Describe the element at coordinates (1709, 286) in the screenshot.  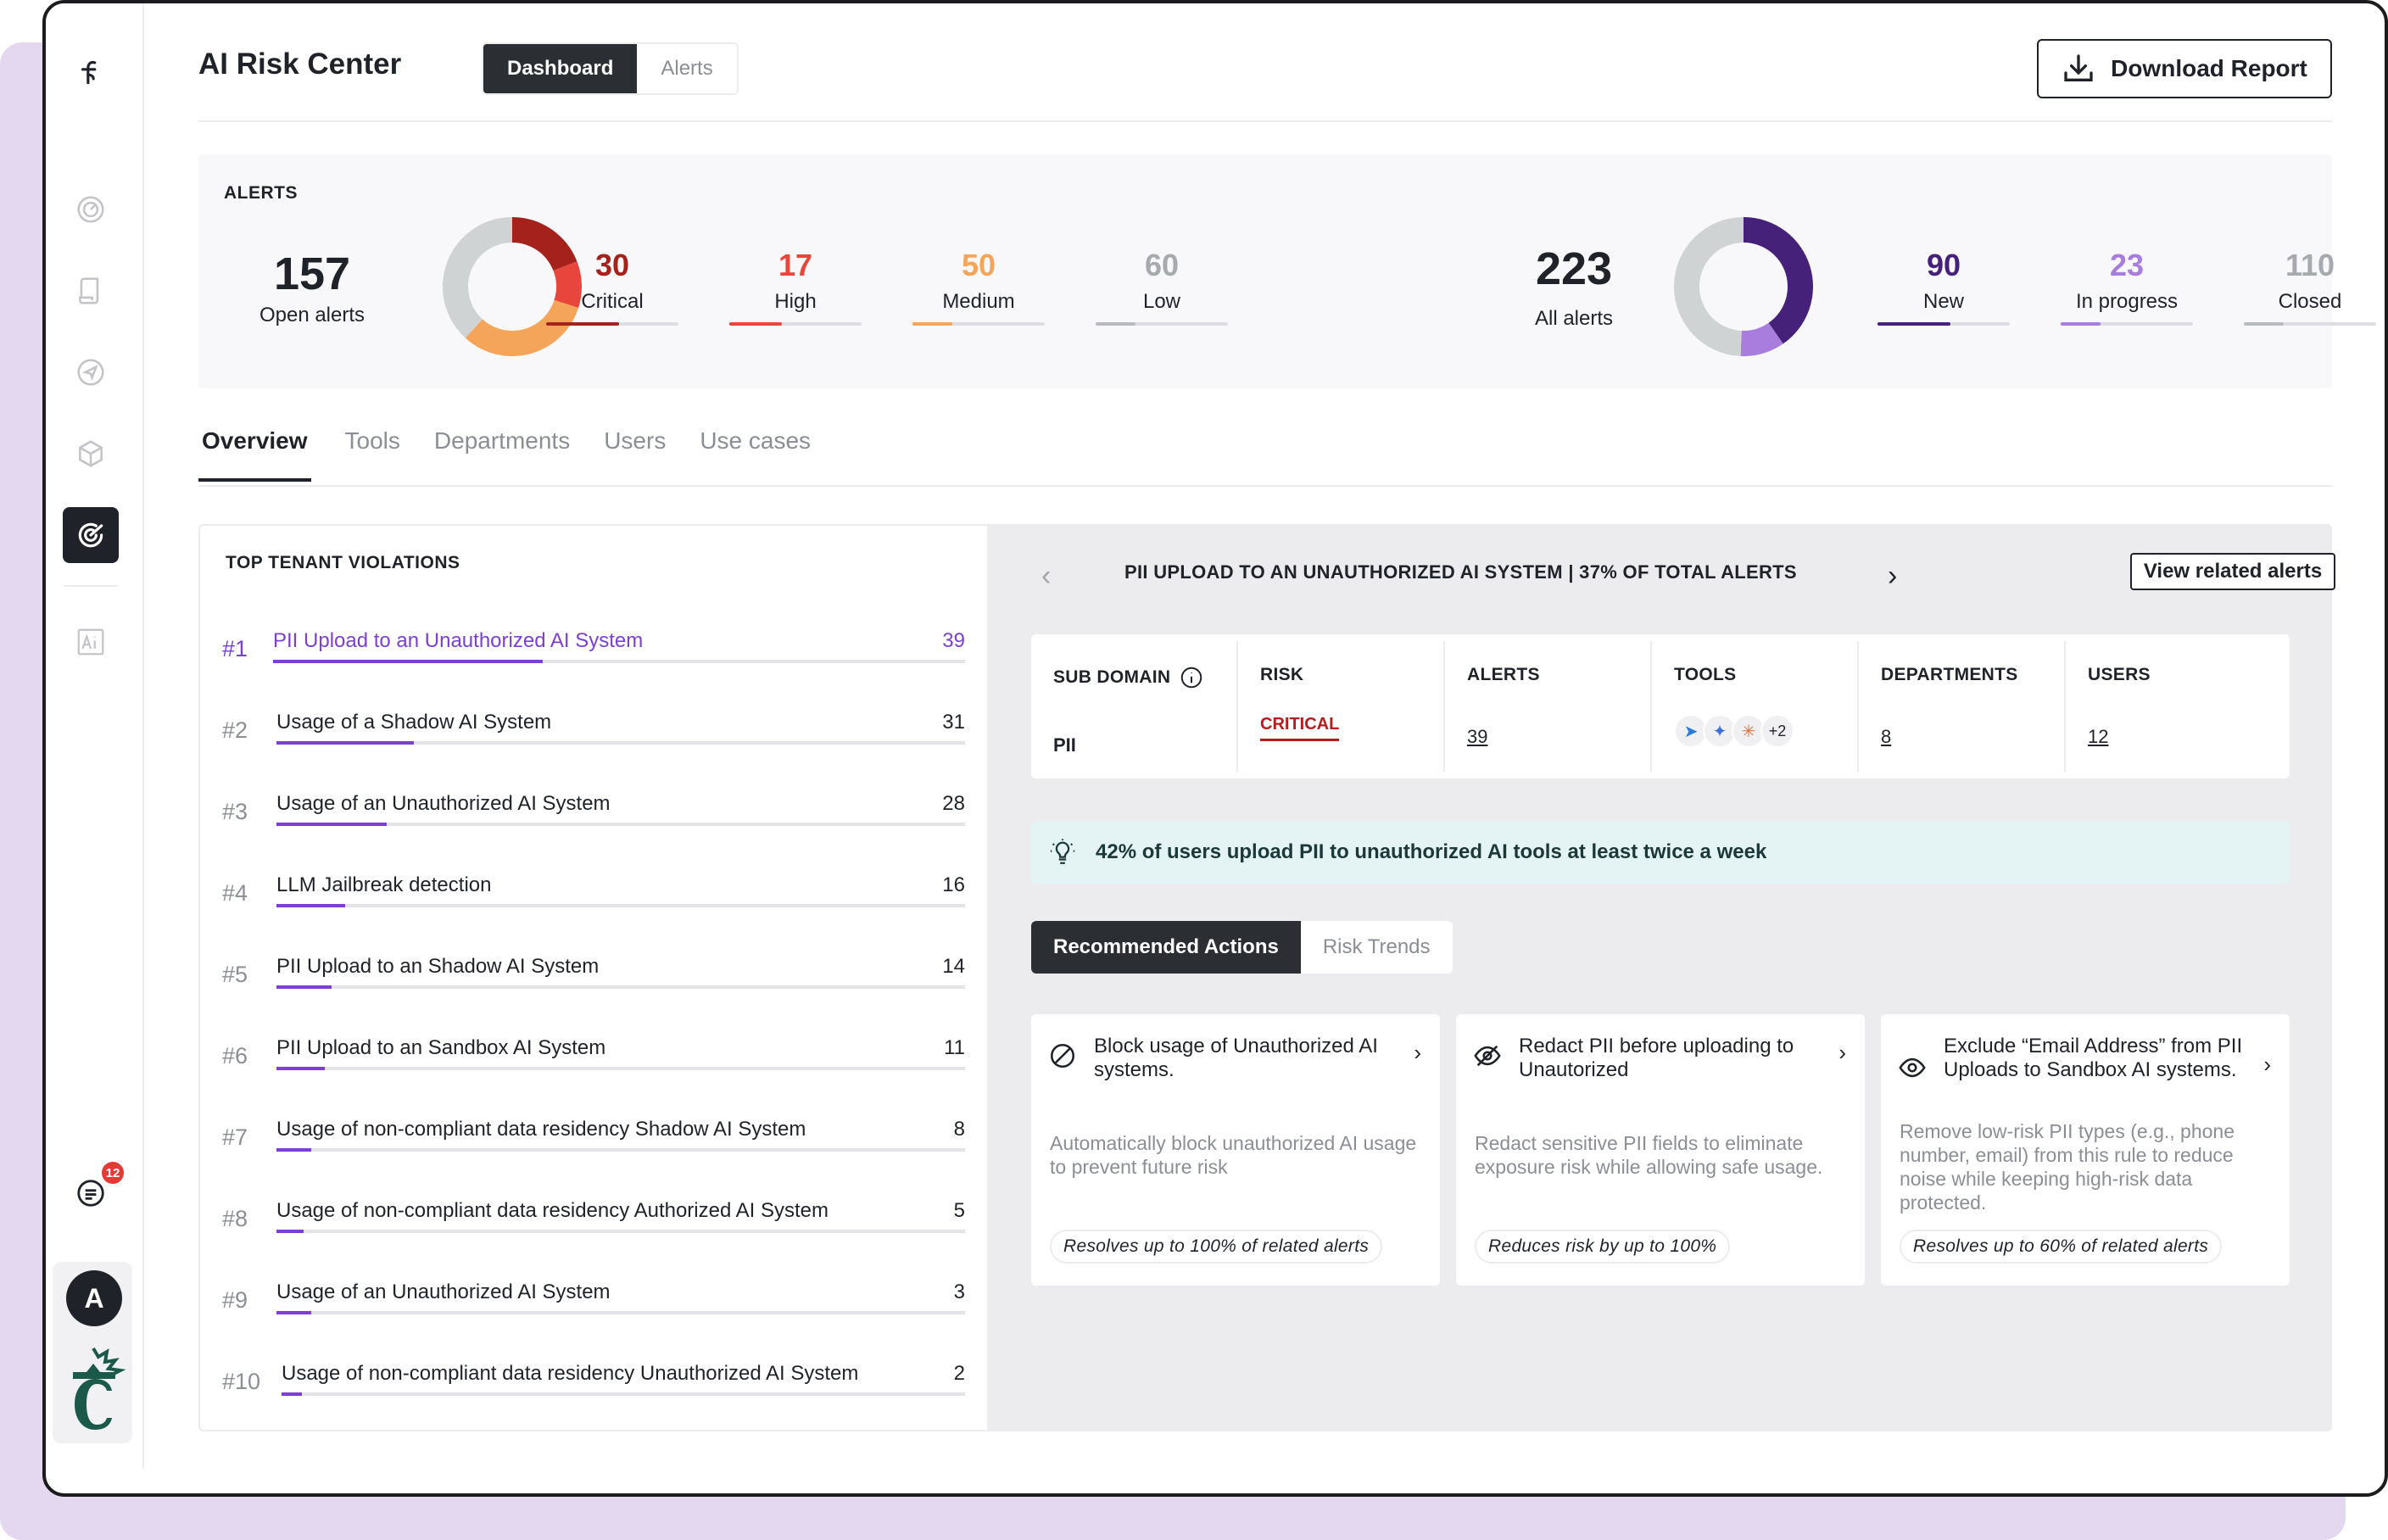
I see `status-slice-closed` at that location.